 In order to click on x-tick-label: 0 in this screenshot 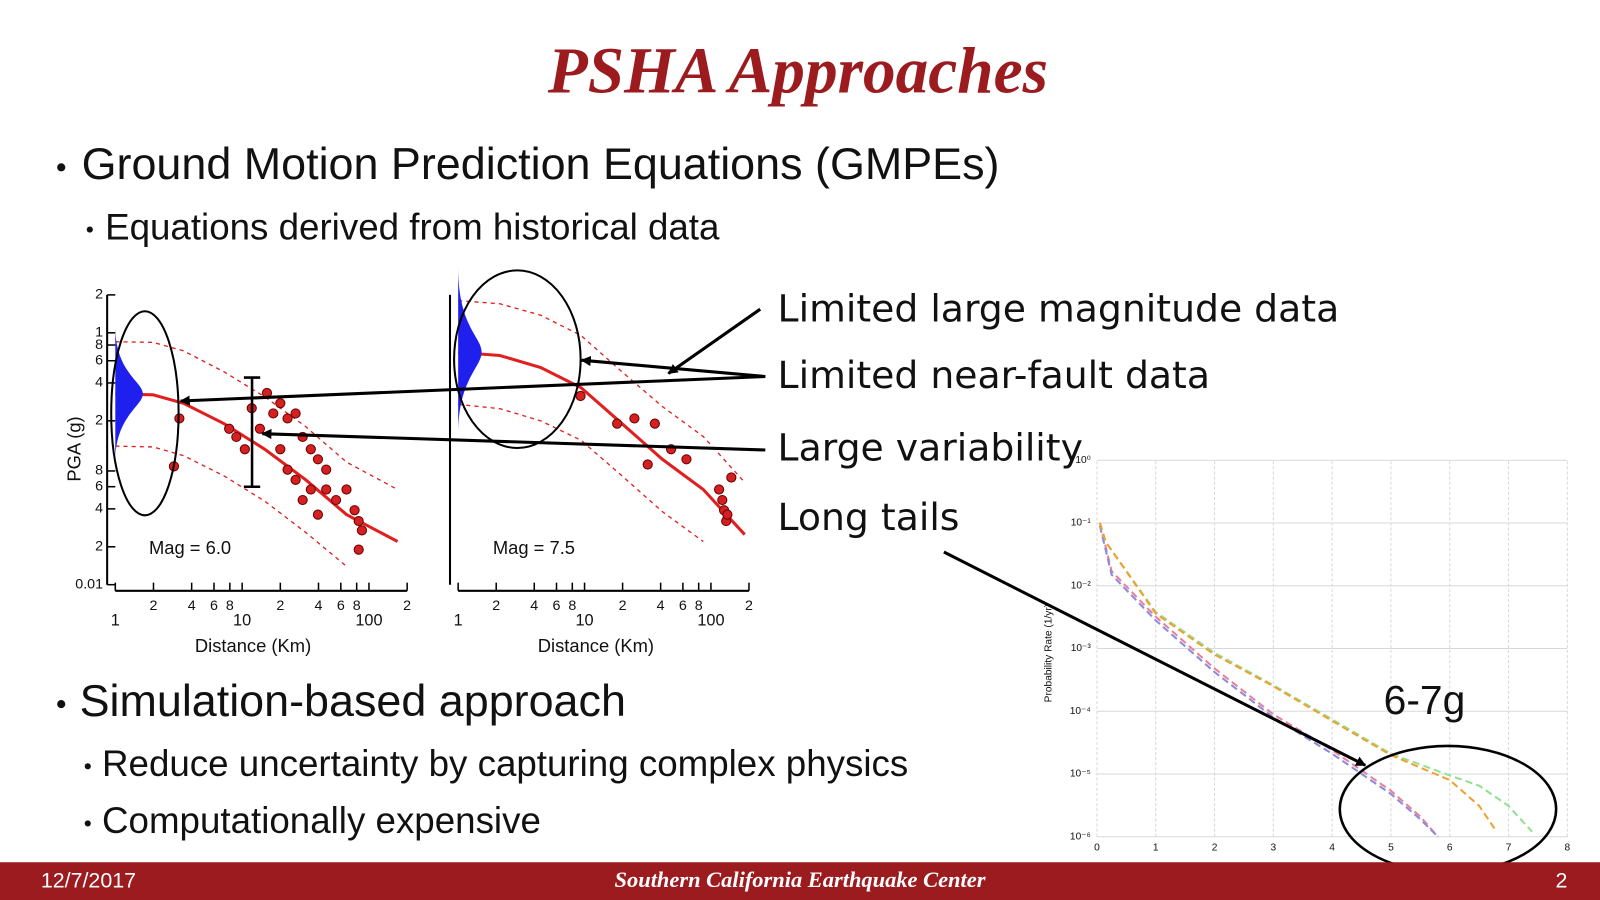, I will do `click(1097, 848)`.